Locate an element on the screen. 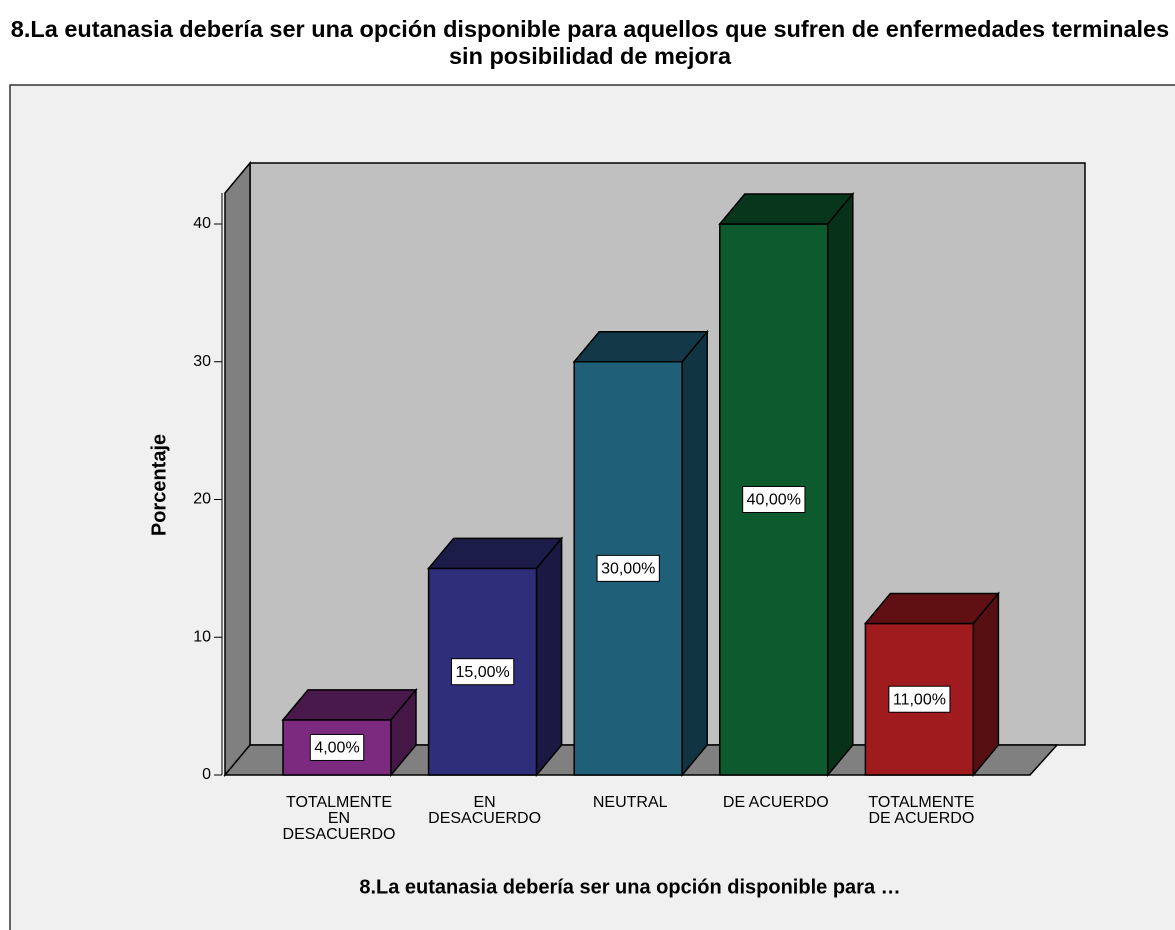 This screenshot has width=1175, height=930. bar is located at coordinates (628, 568).